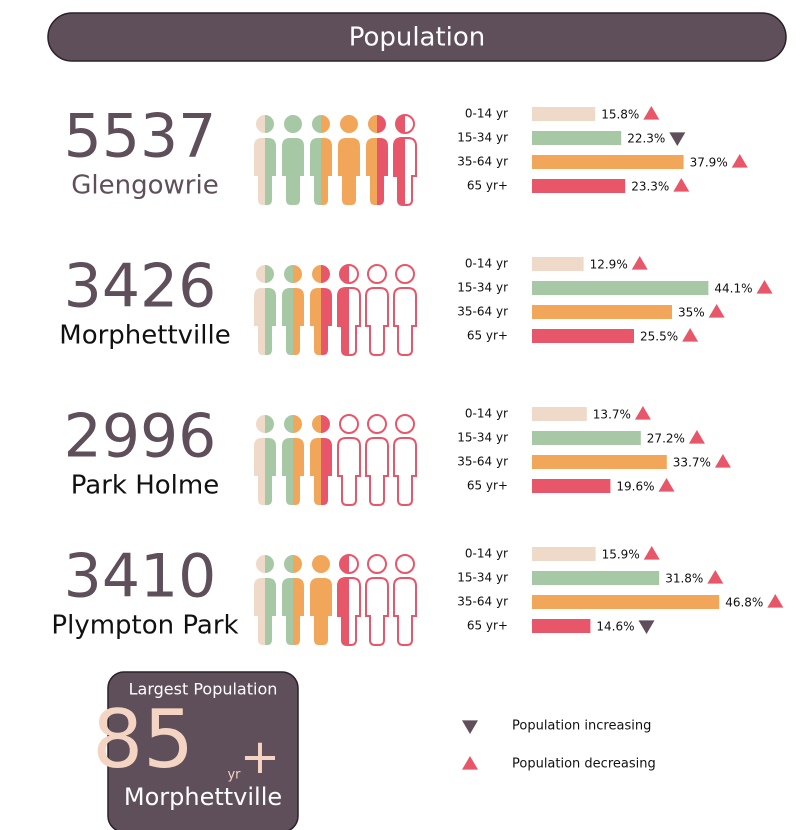 This screenshot has width=801, height=830. Describe the element at coordinates (620, 115) in the screenshot. I see `value-label: 15.8%` at that location.